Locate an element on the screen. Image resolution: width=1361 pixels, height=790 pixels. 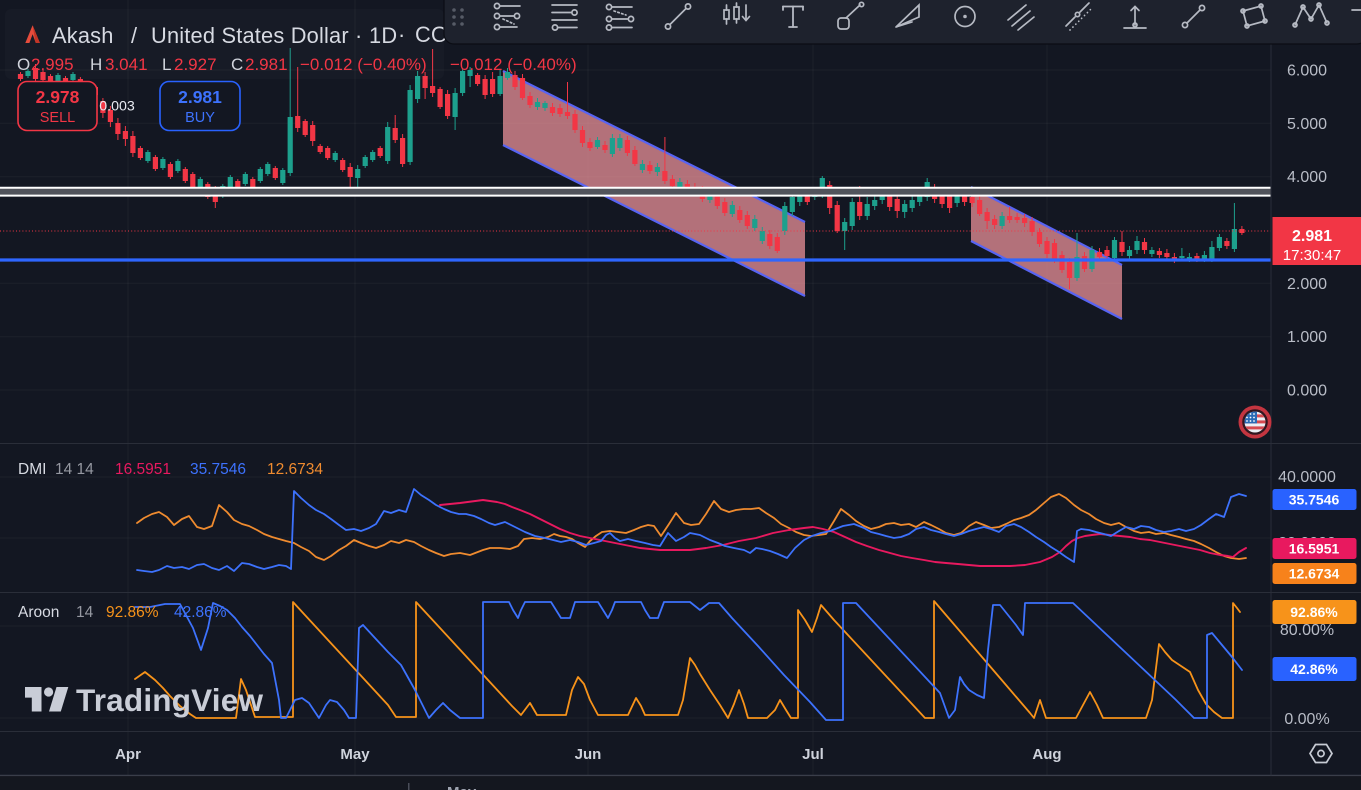
svg-text: BUY is located at coordinates (200, 118).